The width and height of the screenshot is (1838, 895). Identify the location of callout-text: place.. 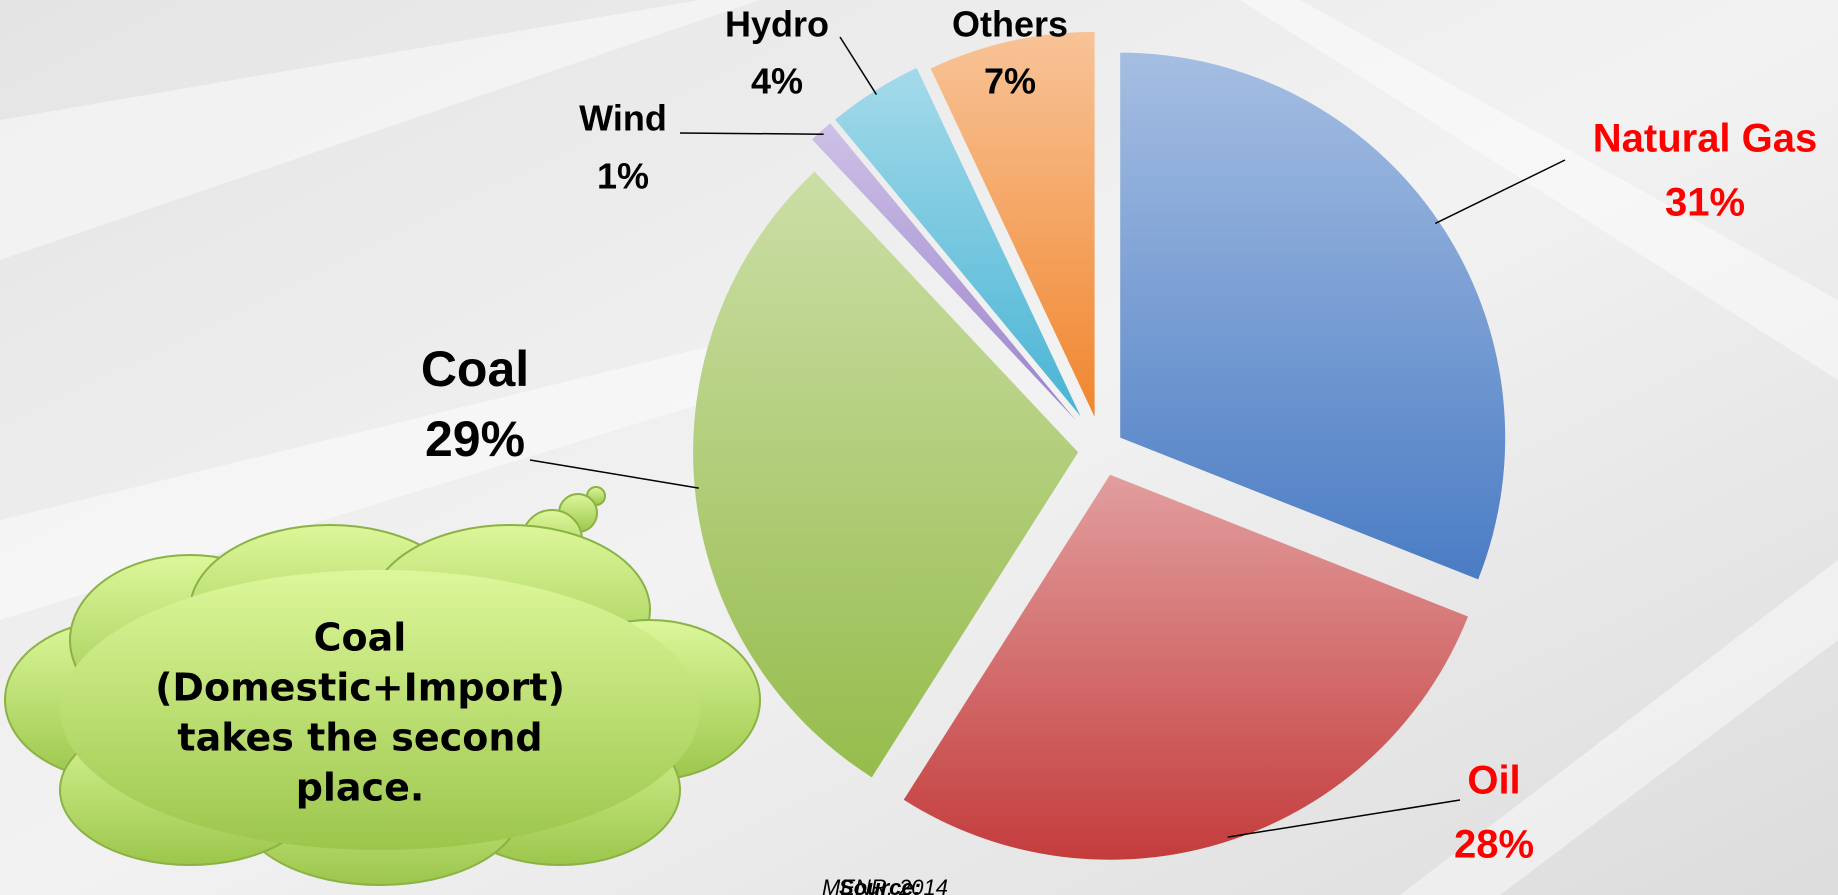
(360, 788).